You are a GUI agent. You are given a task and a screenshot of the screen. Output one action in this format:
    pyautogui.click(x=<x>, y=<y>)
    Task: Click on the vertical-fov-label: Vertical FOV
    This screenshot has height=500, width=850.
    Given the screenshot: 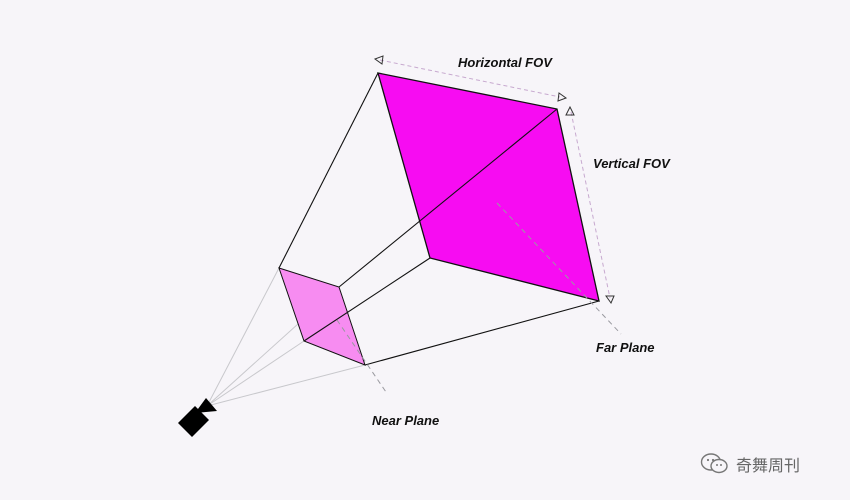 What is the action you would take?
    pyautogui.click(x=631, y=163)
    